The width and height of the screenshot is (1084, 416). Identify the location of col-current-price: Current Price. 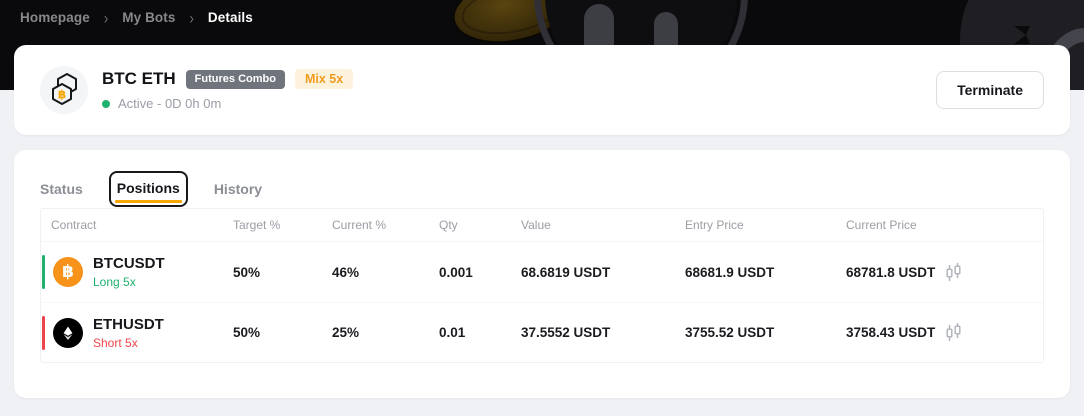
(881, 225).